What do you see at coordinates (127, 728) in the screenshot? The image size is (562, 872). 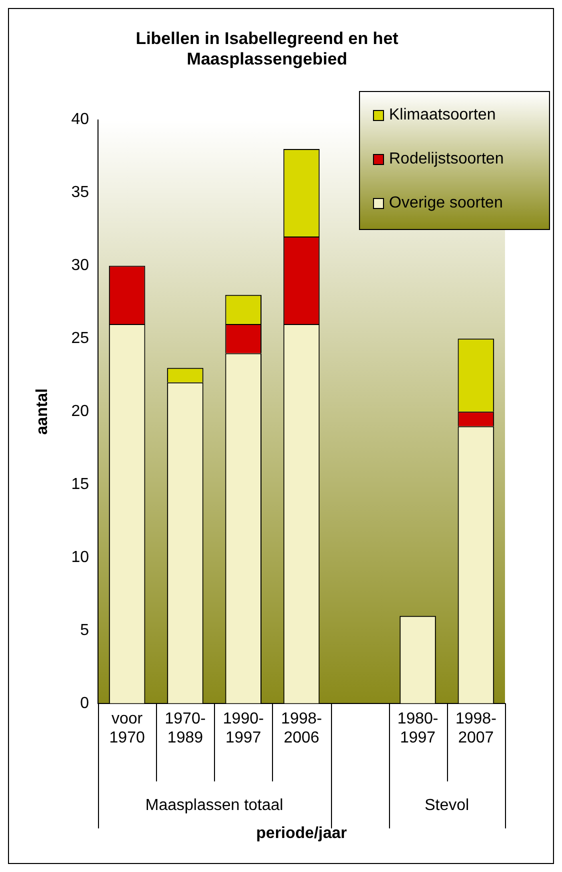 I see `x-tick-label: voor 1970` at bounding box center [127, 728].